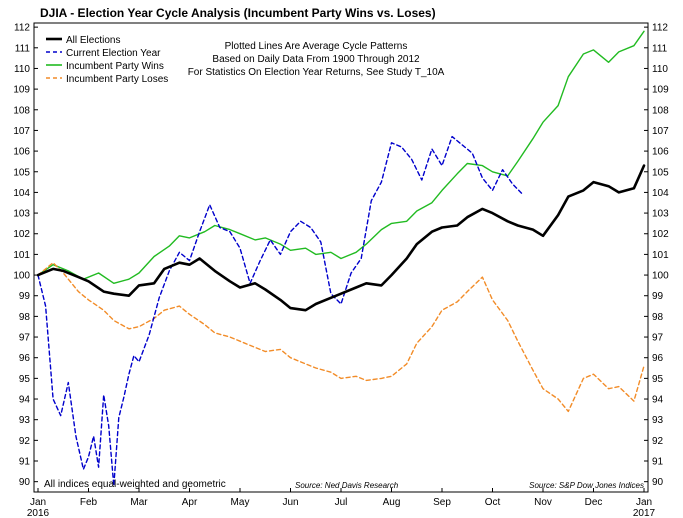 The image size is (683, 518). What do you see at coordinates (25, 296) in the screenshot?
I see `y-tick-label-left: 99` at bounding box center [25, 296].